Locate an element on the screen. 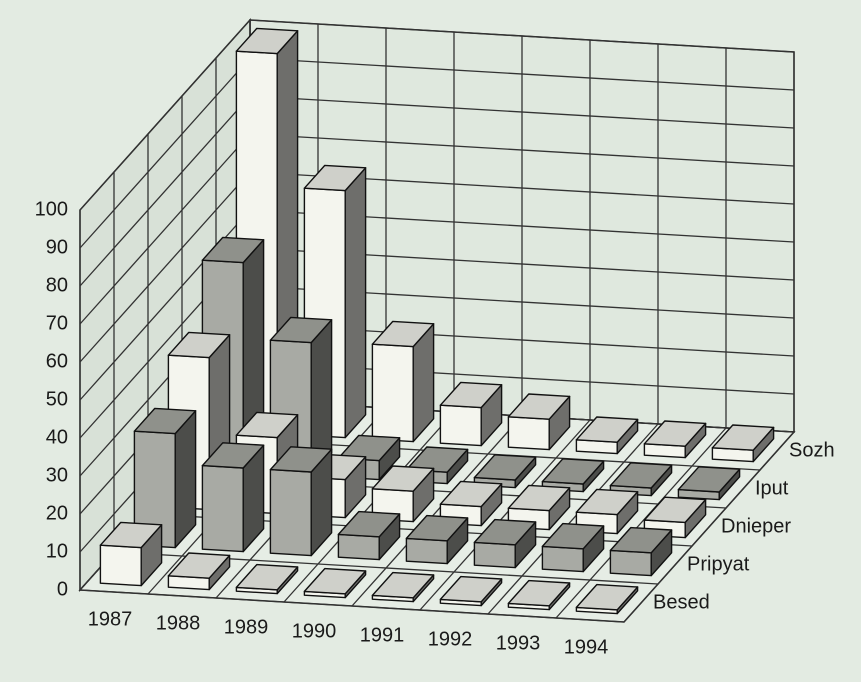  y-tick-label: 100 is located at coordinates (51, 209).